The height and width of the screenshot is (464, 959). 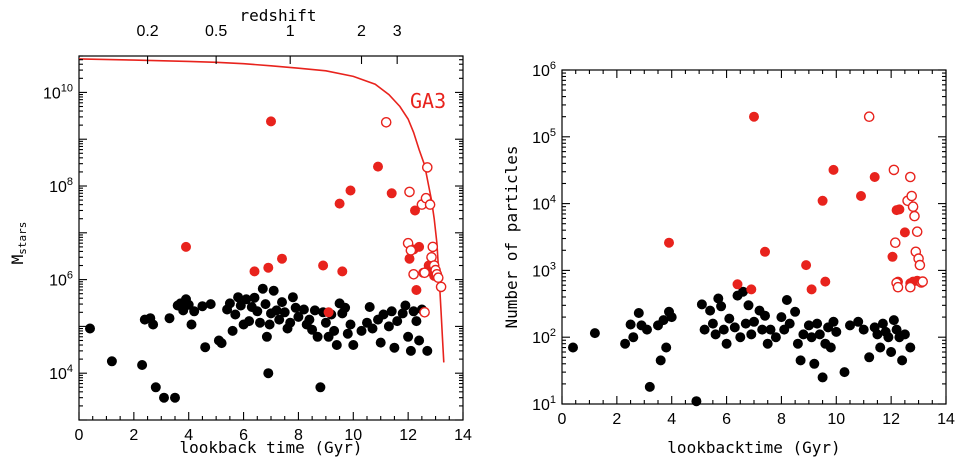 I want to click on right-xtick-label: 0, so click(x=562, y=419).